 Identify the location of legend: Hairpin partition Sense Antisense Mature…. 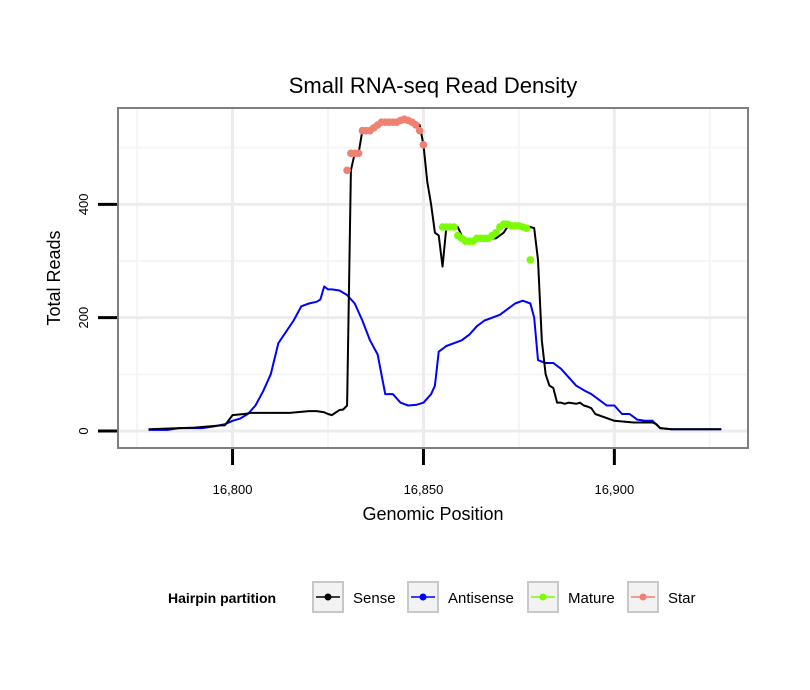
(432, 597).